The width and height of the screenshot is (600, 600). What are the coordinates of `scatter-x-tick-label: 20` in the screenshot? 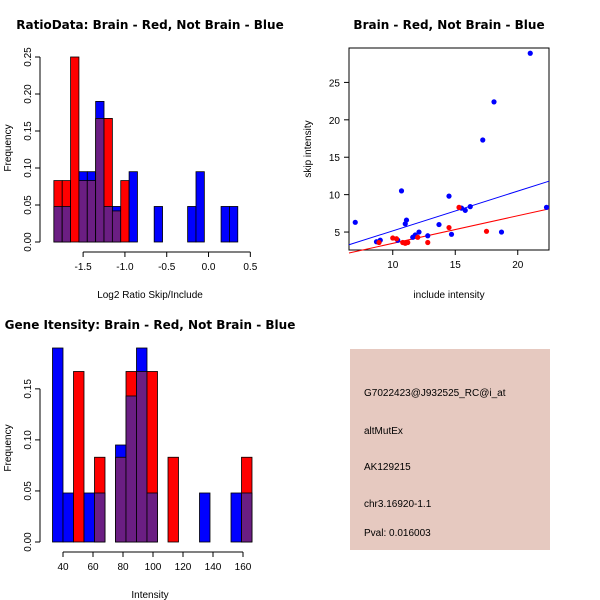 It's located at (518, 265).